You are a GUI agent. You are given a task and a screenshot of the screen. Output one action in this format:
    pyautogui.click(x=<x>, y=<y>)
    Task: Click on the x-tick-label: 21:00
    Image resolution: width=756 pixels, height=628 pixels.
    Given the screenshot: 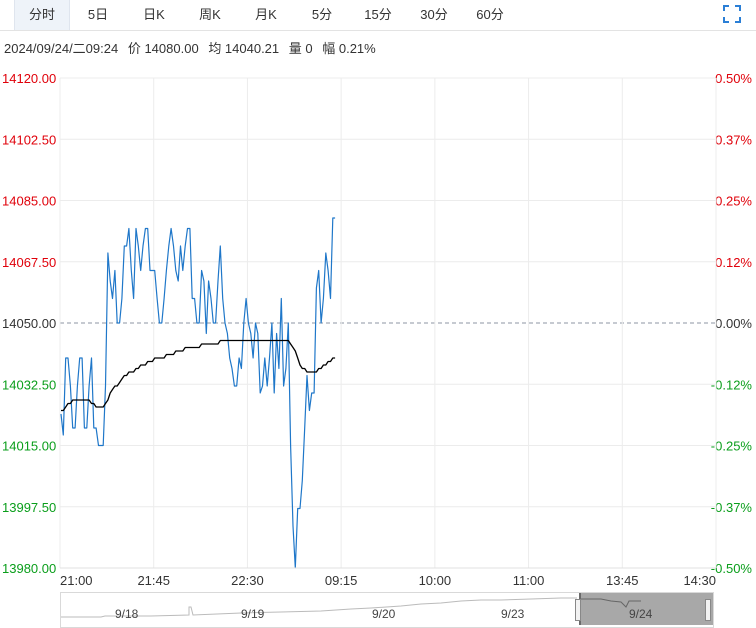 What is the action you would take?
    pyautogui.click(x=76, y=580)
    